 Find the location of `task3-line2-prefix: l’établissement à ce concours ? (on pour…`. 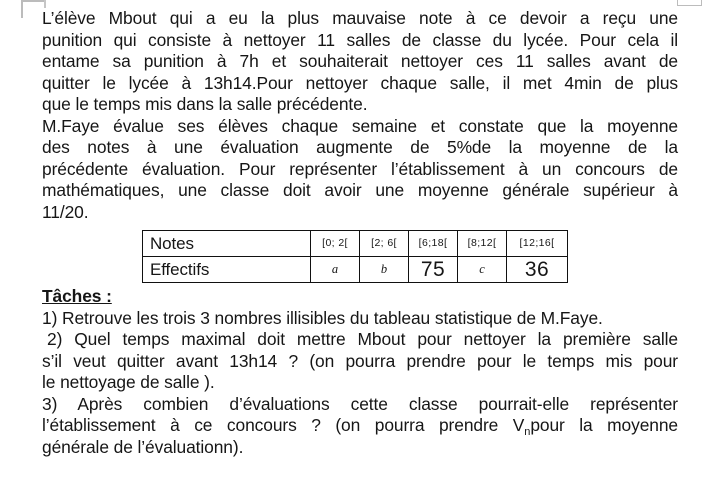

task3-line2-prefix: l’établissement à ce concours ? (on pour… is located at coordinates (283, 425).